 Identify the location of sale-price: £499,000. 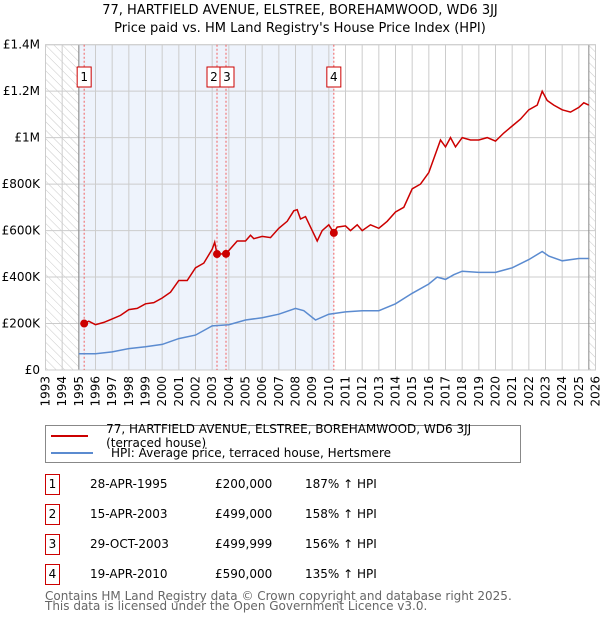
(244, 514).